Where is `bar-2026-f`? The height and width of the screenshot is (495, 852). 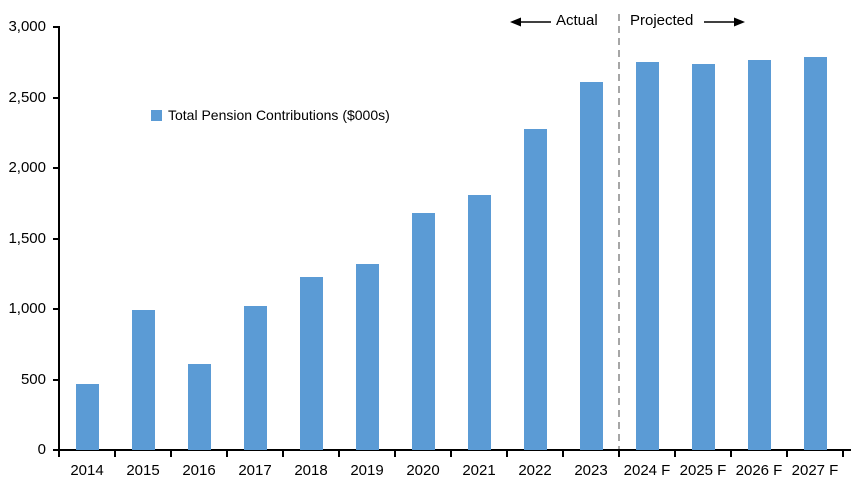 bar-2026-f is located at coordinates (759, 255).